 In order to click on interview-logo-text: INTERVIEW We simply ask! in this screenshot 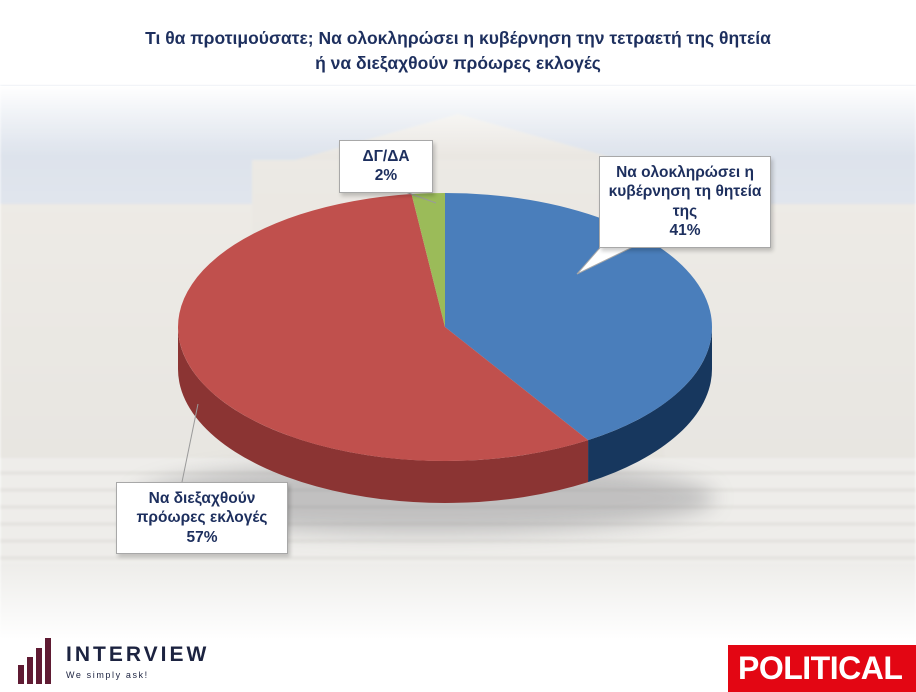, I will do `click(137, 661)`.